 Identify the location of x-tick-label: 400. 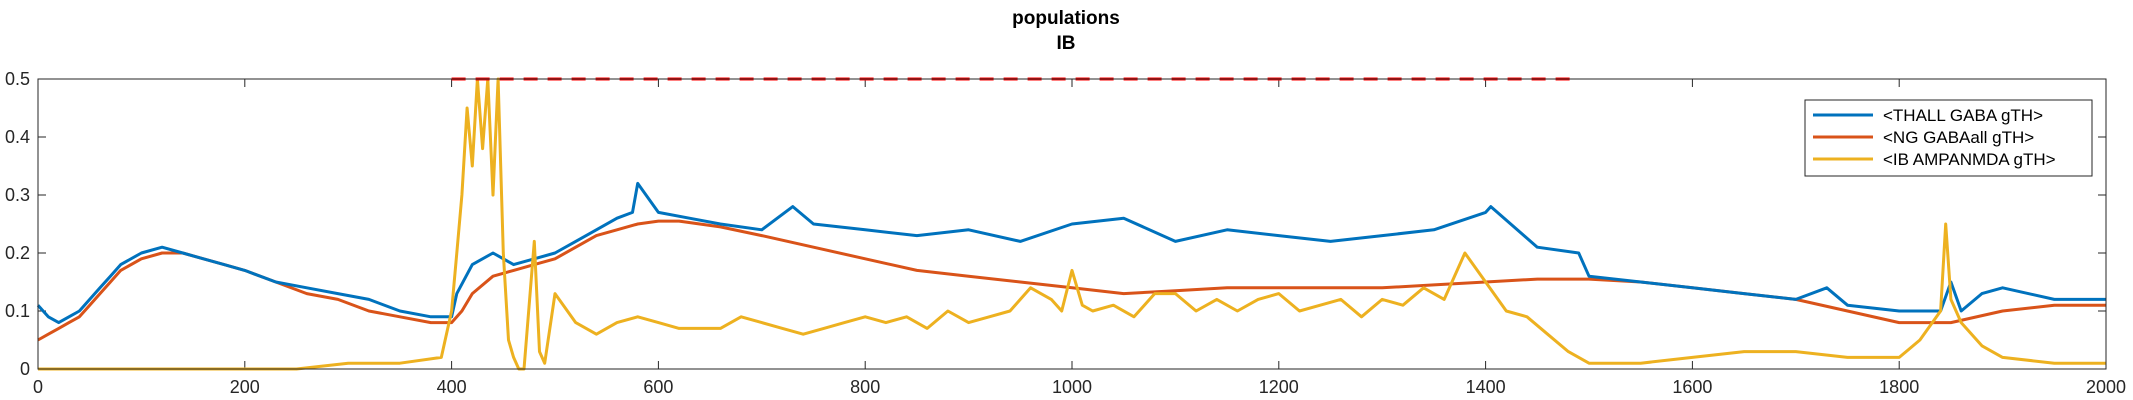
(452, 387).